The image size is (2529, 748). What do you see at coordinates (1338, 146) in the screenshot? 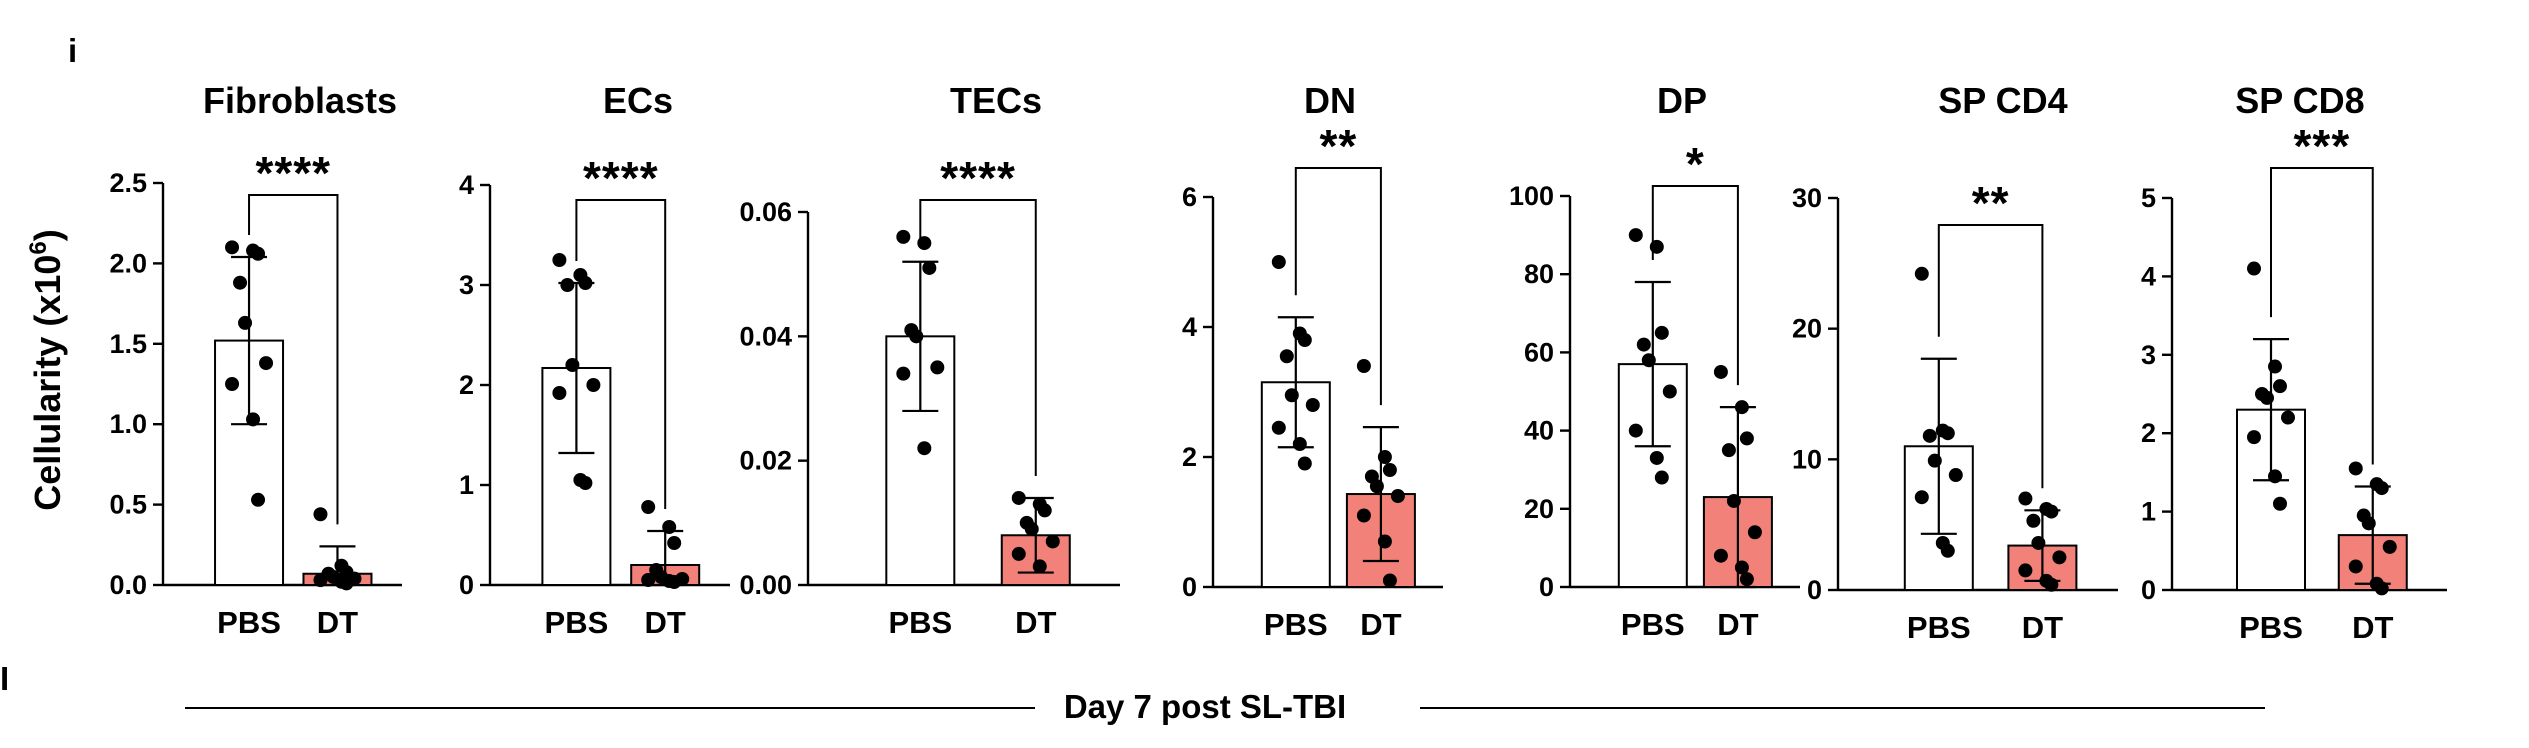
I see `significance-stars: **` at bounding box center [1338, 146].